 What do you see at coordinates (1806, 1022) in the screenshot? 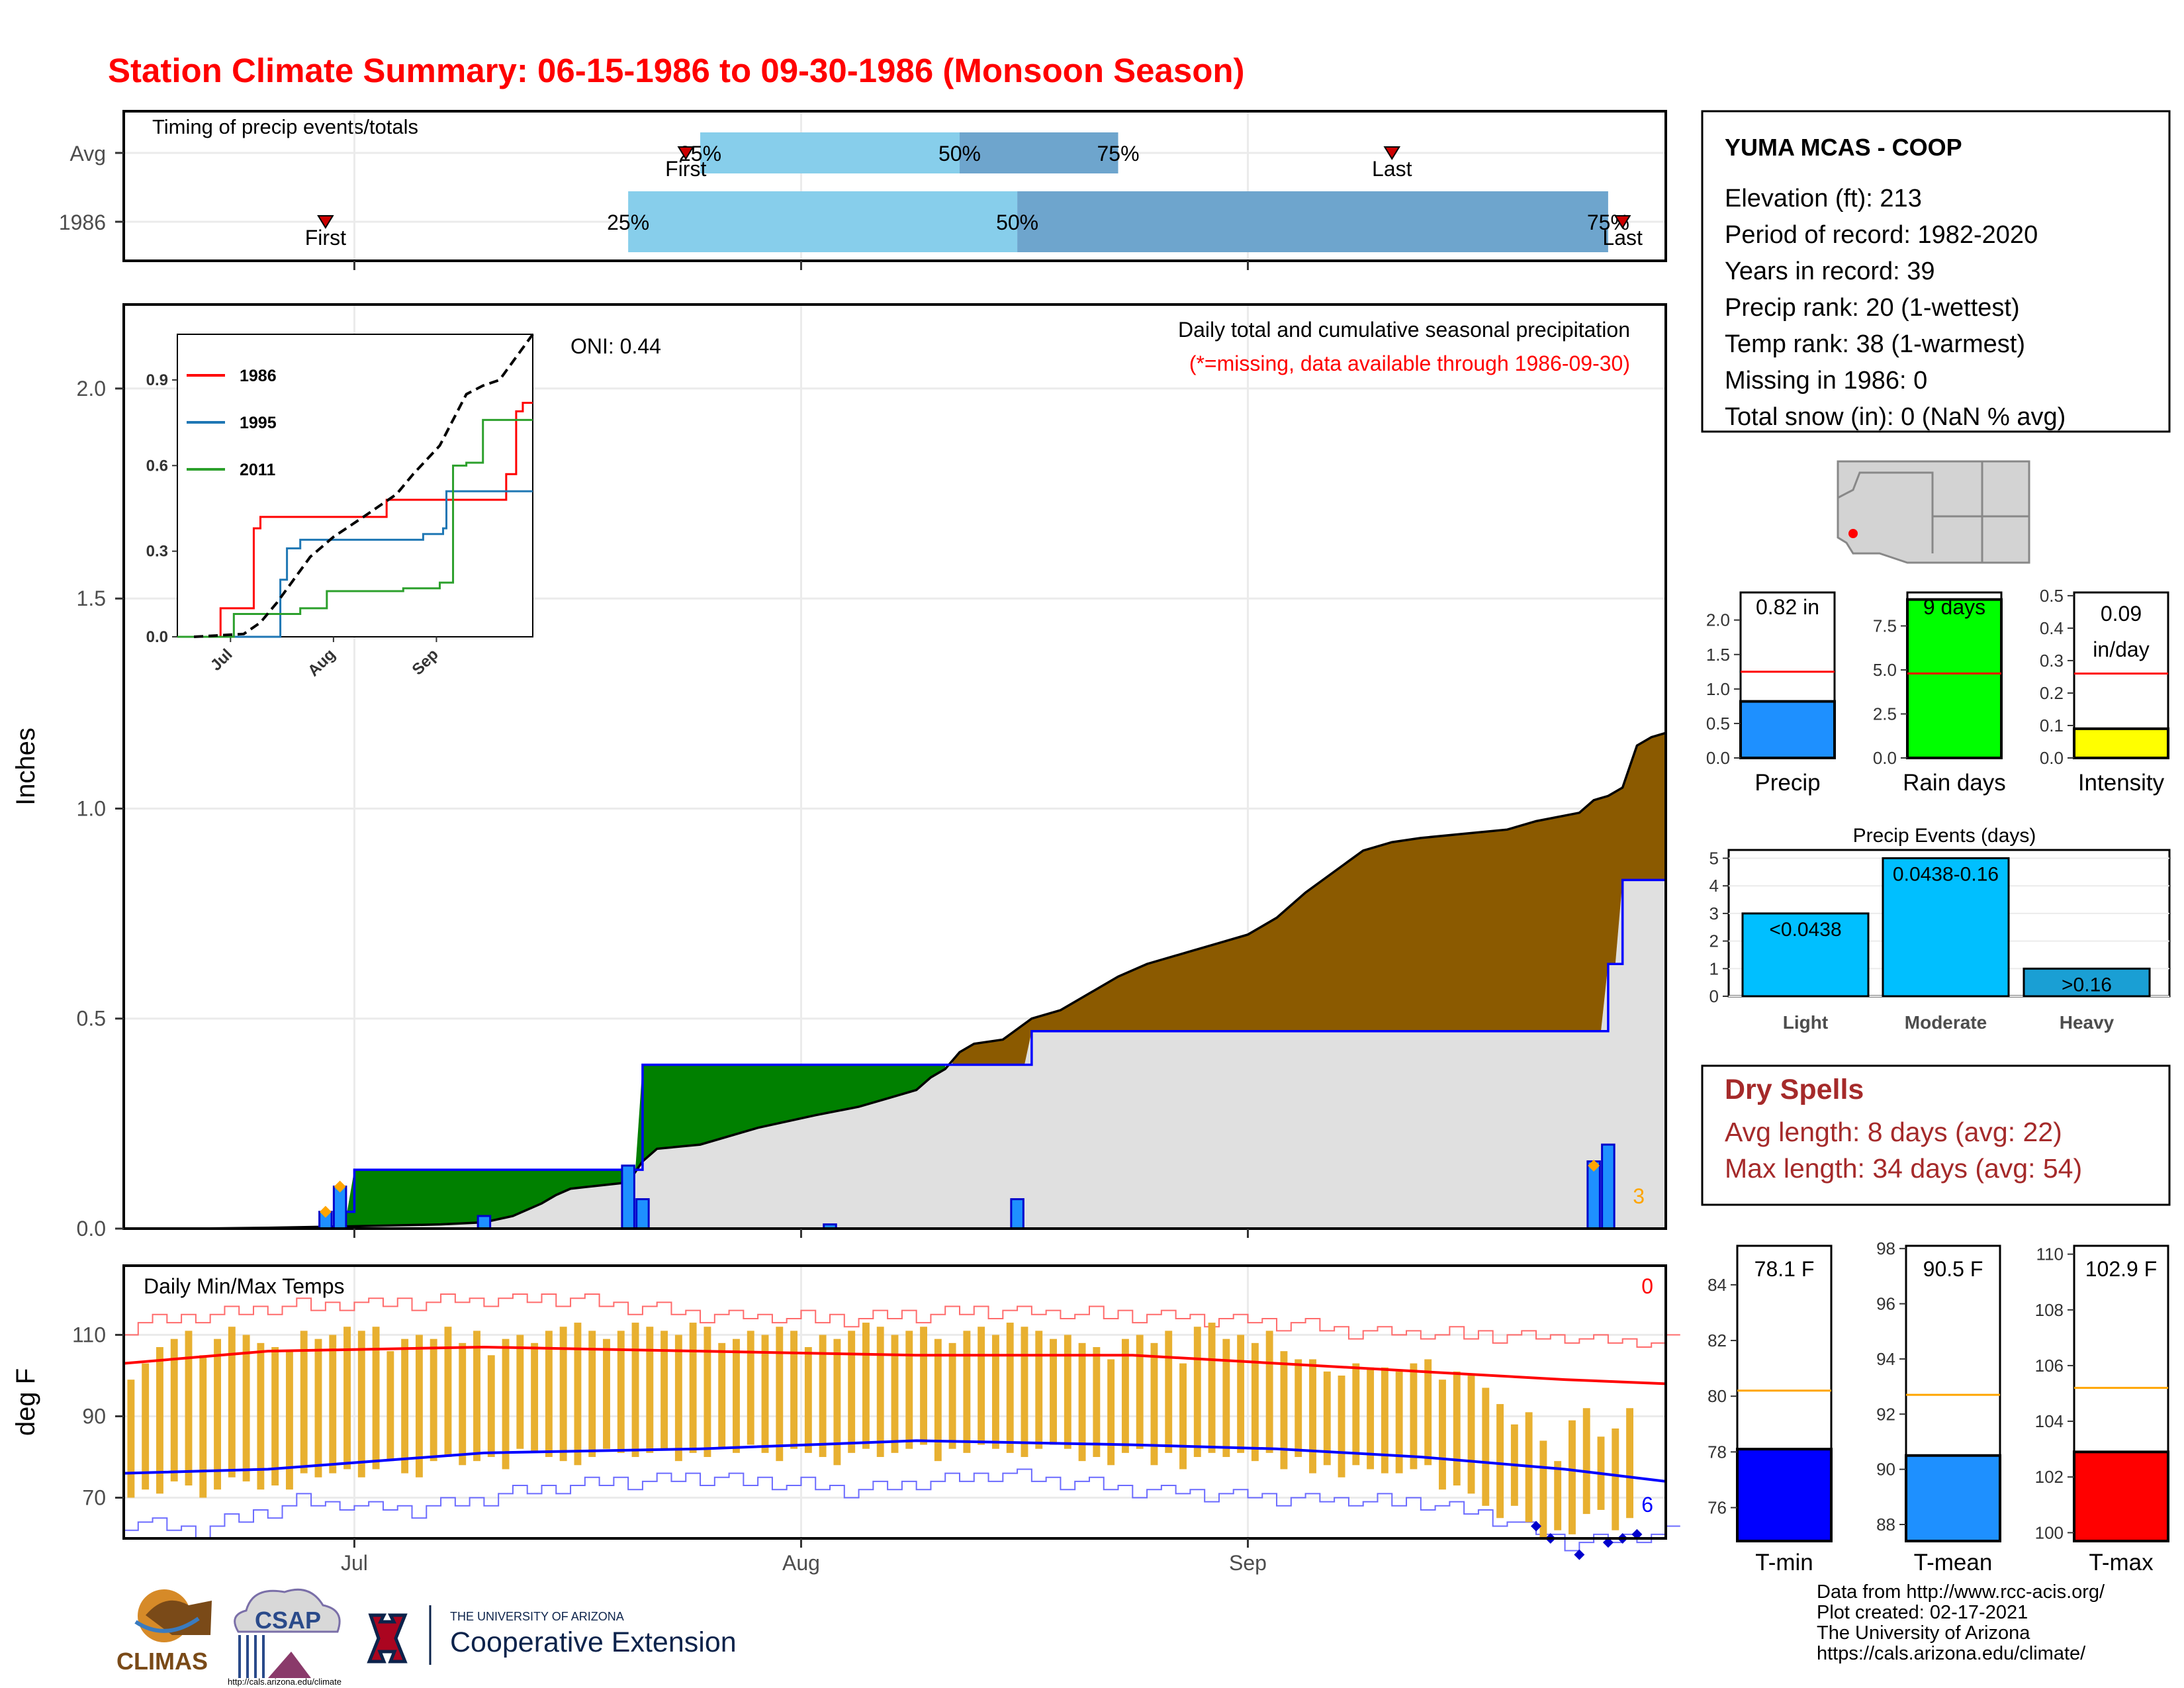
I see `events-category-label: Light` at bounding box center [1806, 1022].